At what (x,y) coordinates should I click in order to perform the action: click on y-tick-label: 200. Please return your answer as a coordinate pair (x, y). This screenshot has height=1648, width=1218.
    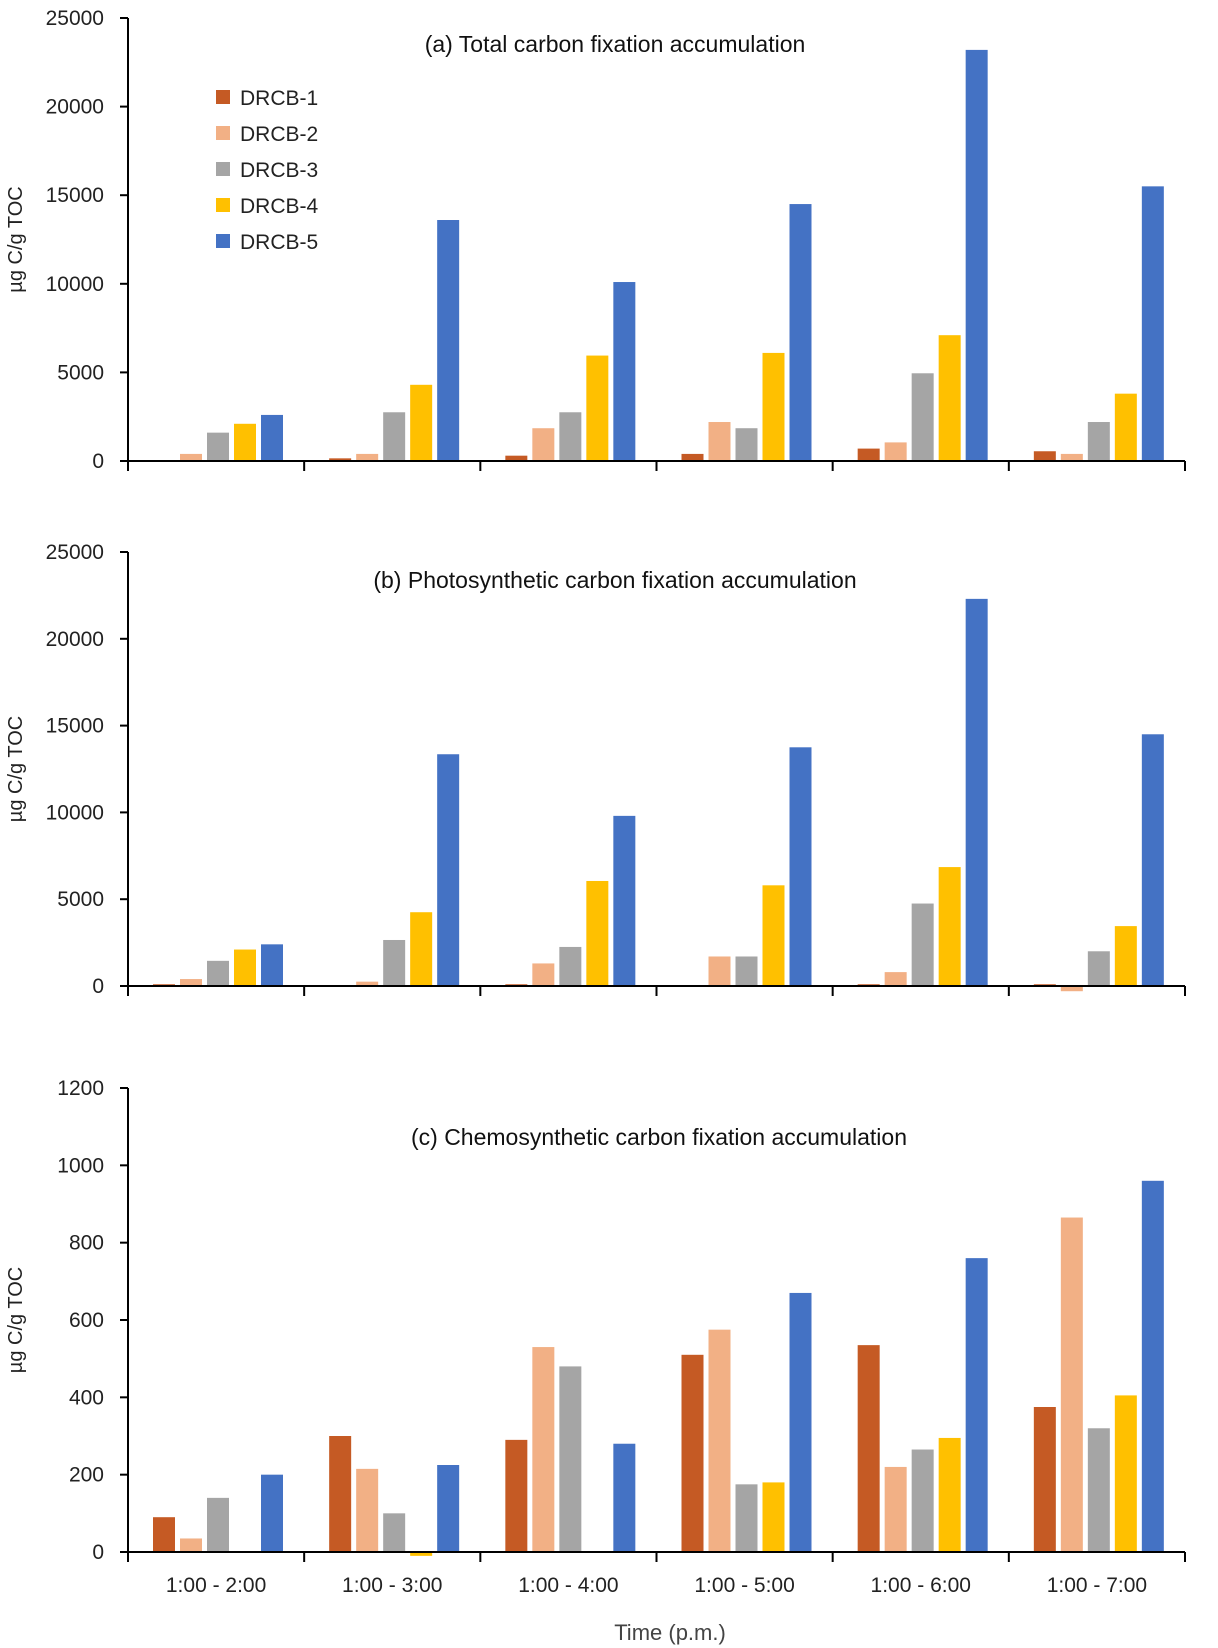
    Looking at the image, I should click on (86, 1475).